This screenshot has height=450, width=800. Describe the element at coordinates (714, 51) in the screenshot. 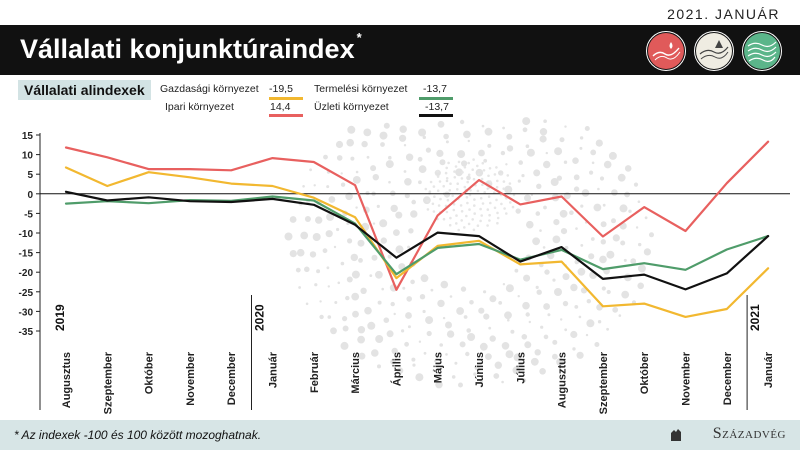

I see `tree-badge-icon` at that location.